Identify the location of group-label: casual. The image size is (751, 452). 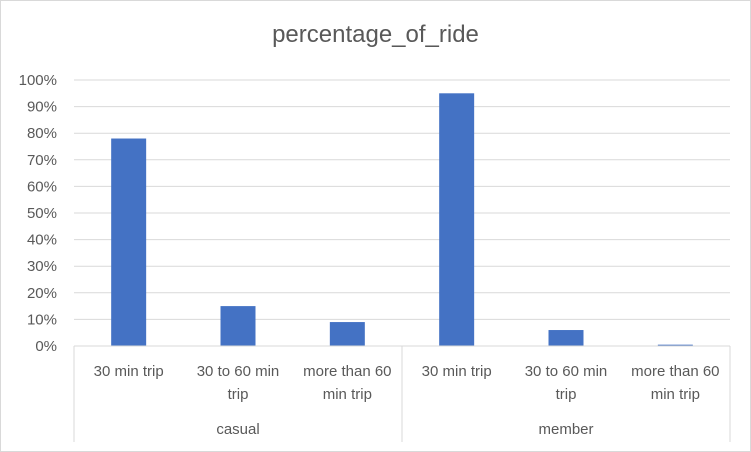
(237, 429).